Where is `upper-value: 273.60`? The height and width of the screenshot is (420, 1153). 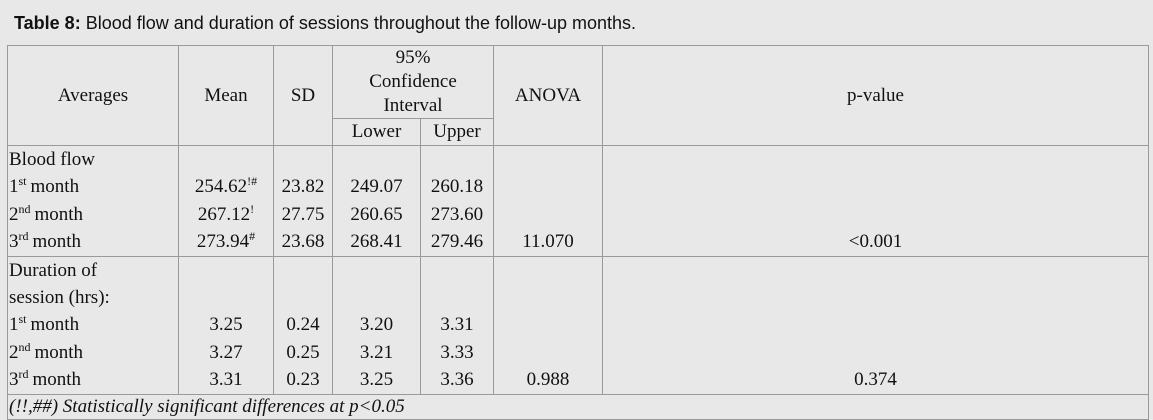
upper-value: 273.60 is located at coordinates (457, 214).